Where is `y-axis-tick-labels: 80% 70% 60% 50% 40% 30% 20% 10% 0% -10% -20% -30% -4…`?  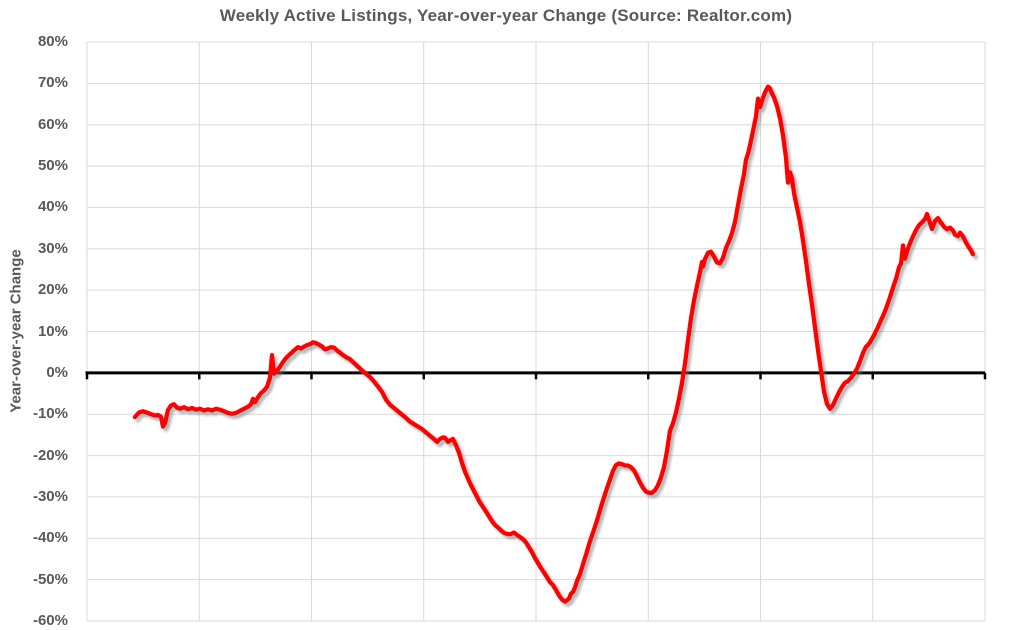 y-axis-tick-labels: 80% 70% 60% 50% 40% 30% 20% 10% 0% -10% -20% -30% -4… is located at coordinates (34, 315).